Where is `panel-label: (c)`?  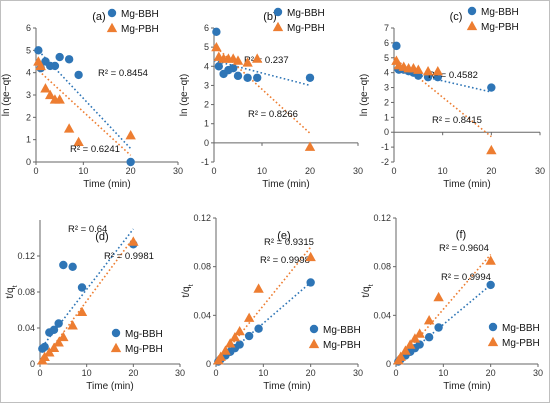 panel-label: (c) is located at coordinates (456, 17).